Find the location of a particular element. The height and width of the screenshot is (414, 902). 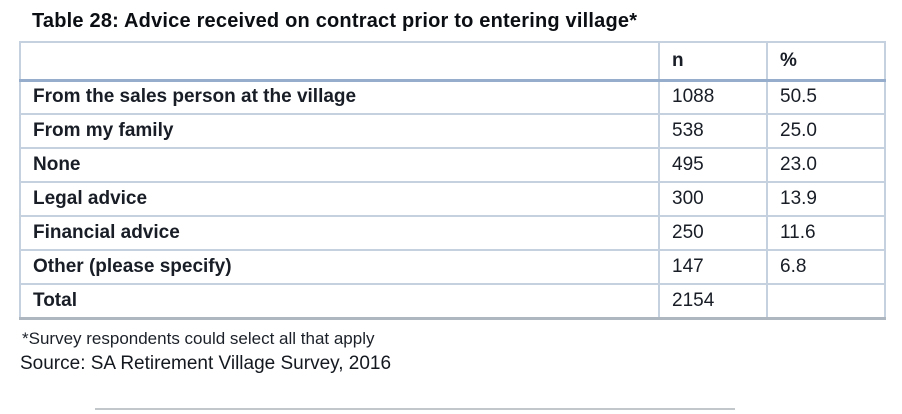

header-cell-empty is located at coordinates (339, 61).